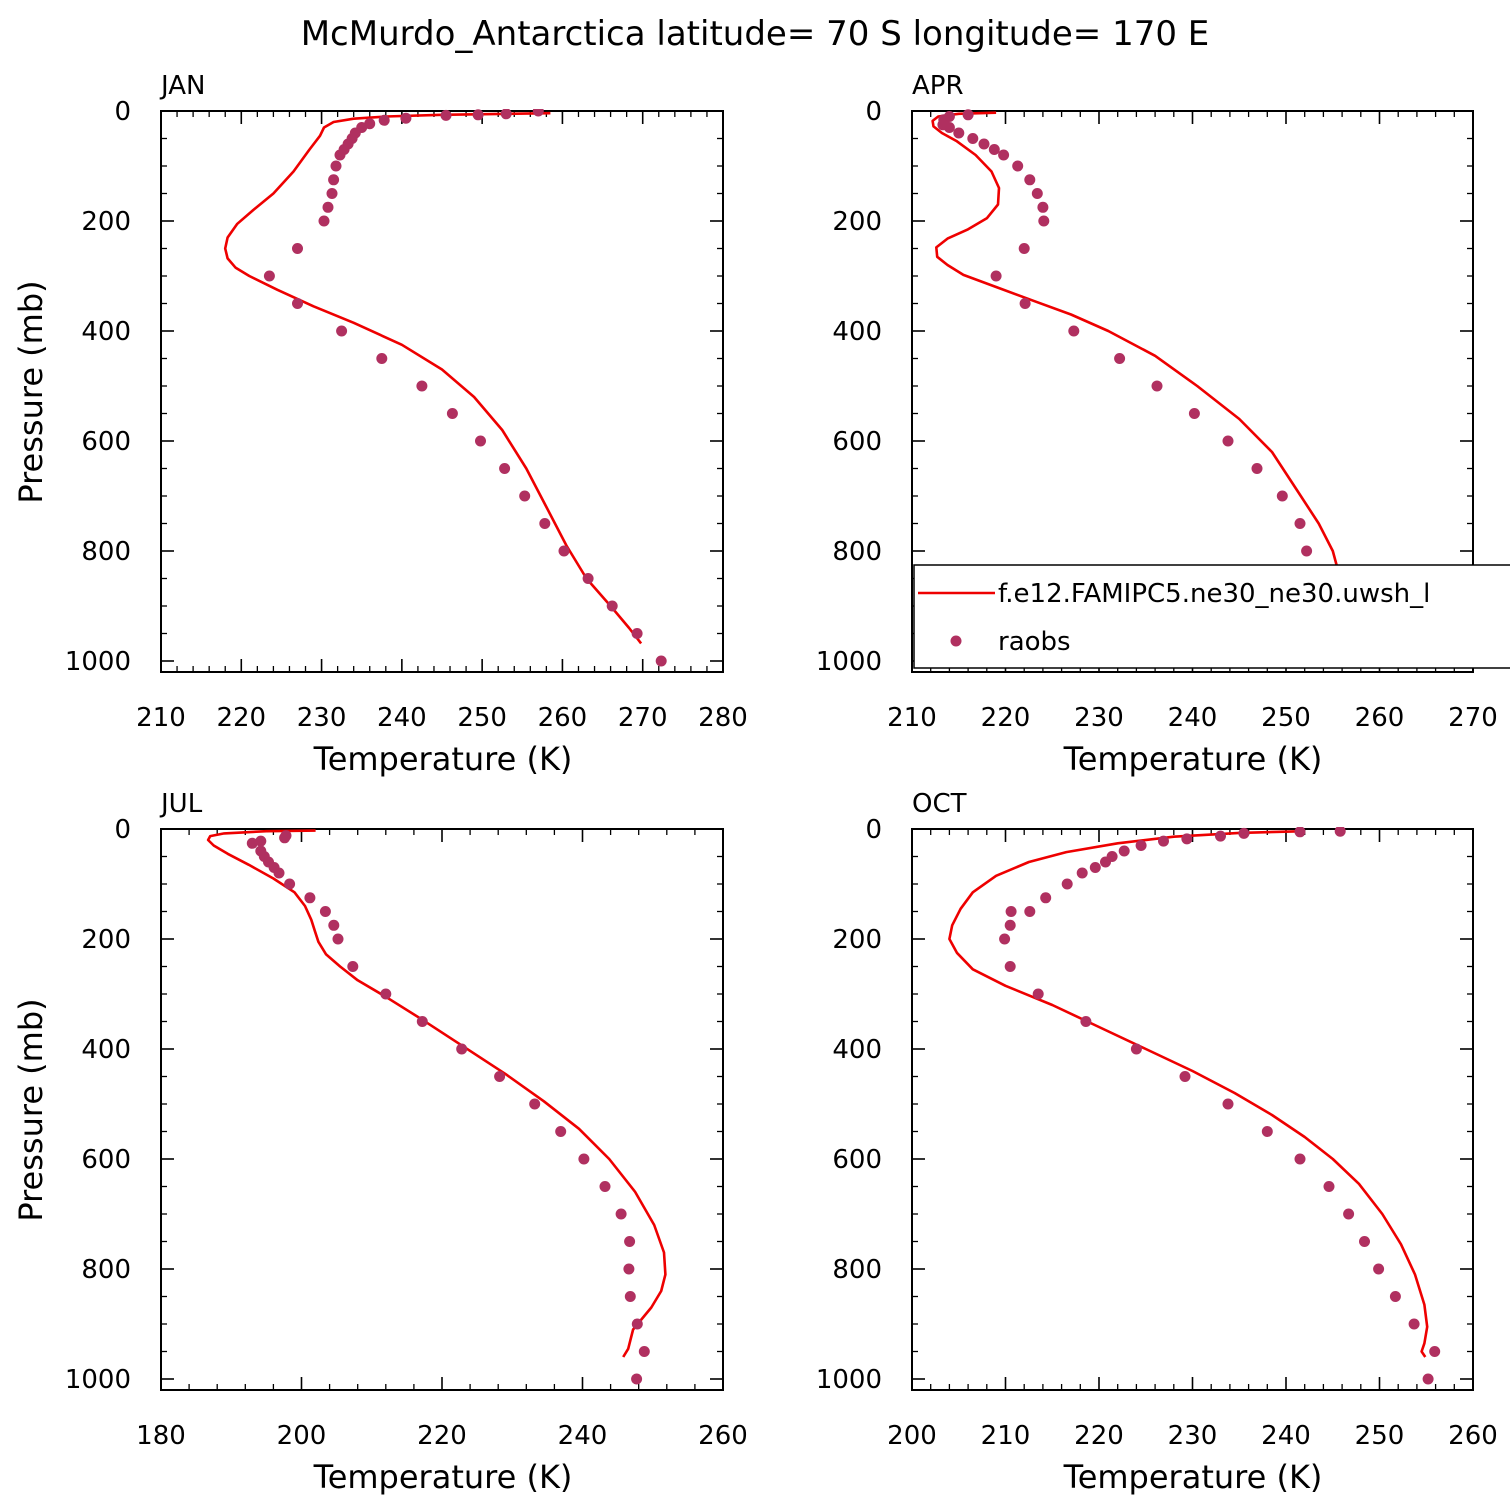  I want to click on y-tick-label-oct: 800, so click(857, 1270).